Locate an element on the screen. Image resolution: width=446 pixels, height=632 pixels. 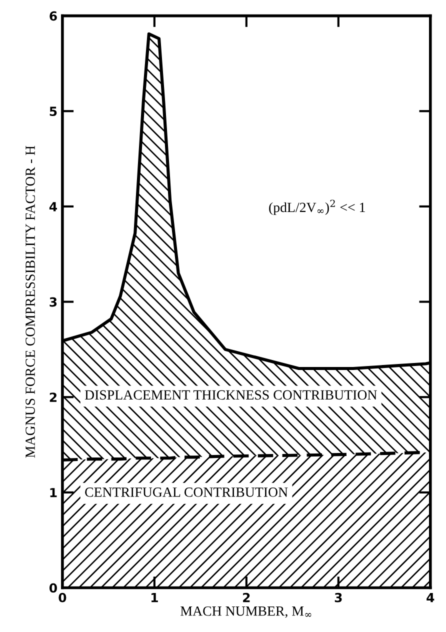
x-tick-label: 4 is located at coordinates (430, 597).